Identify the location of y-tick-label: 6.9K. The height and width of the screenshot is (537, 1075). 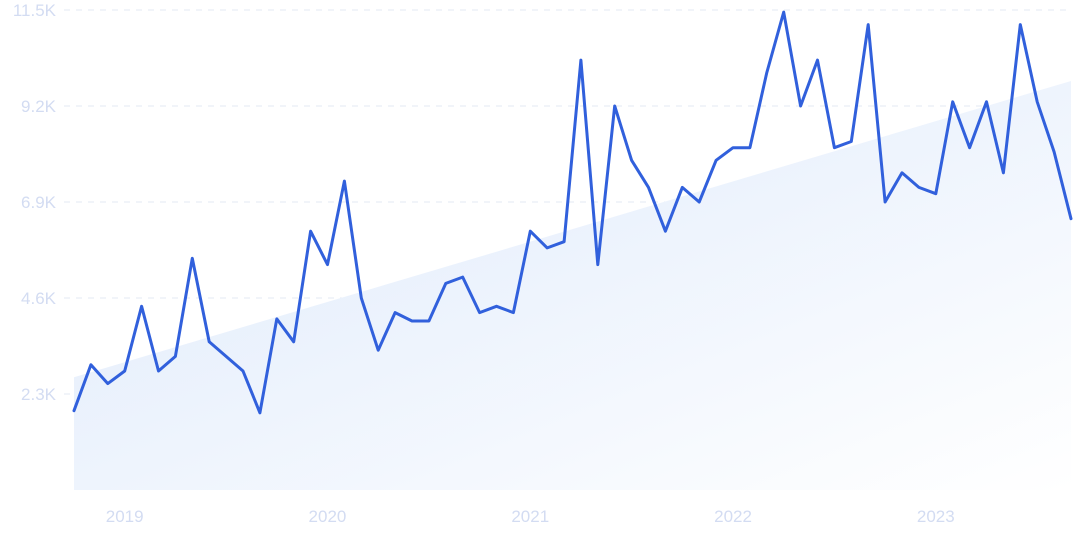
(39, 202).